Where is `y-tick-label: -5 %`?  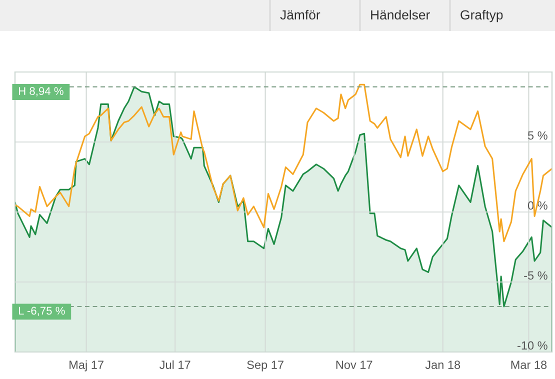 y-tick-label: -5 % is located at coordinates (536, 275).